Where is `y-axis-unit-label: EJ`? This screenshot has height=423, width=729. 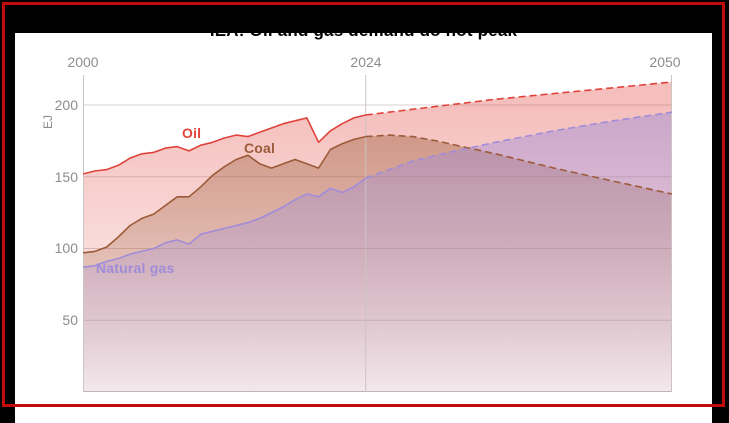
y-axis-unit-label: EJ is located at coordinates (48, 122).